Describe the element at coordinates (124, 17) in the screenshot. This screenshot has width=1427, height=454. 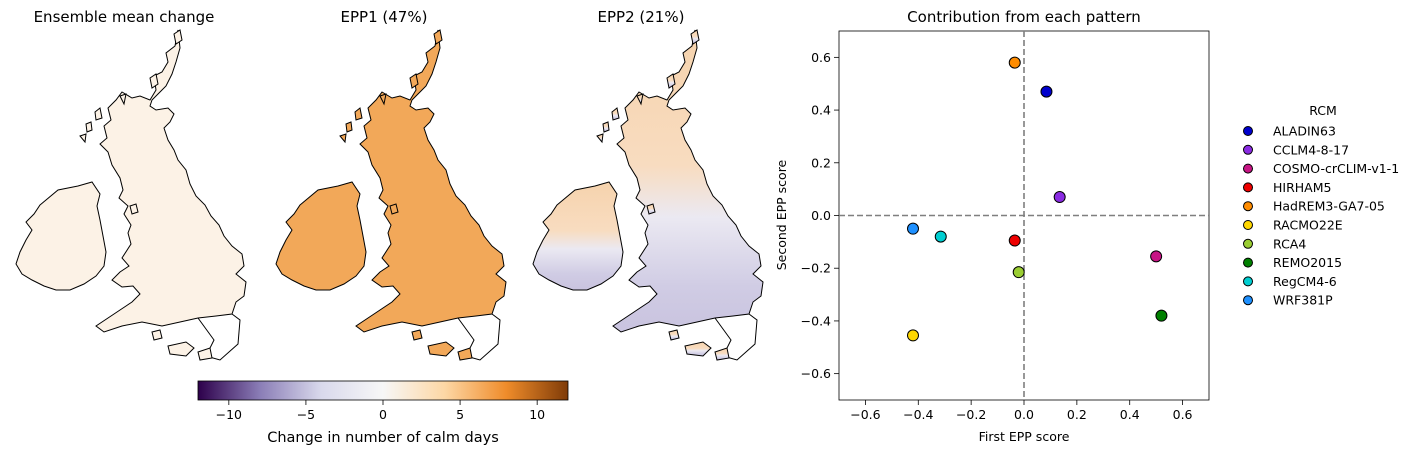
I see `map-title: Ensemble mean change` at that location.